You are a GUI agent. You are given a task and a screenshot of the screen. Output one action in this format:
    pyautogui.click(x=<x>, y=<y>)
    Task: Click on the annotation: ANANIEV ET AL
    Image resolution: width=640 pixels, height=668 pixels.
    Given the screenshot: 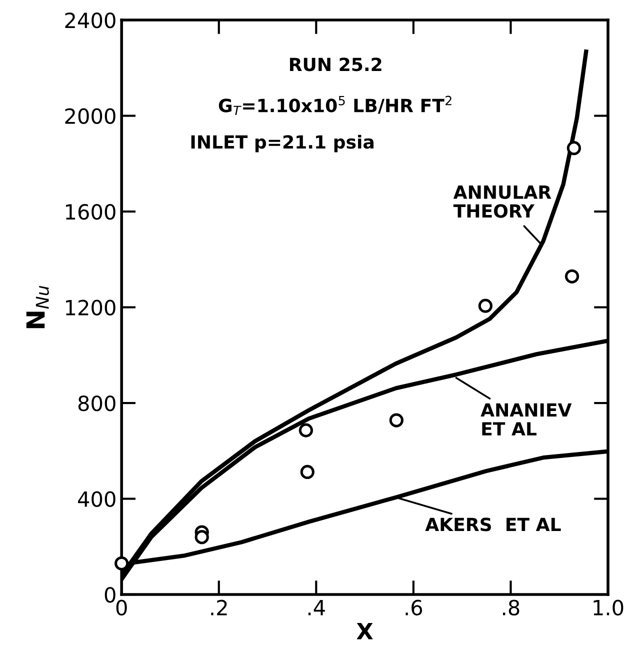 What is the action you would take?
    pyautogui.click(x=526, y=419)
    